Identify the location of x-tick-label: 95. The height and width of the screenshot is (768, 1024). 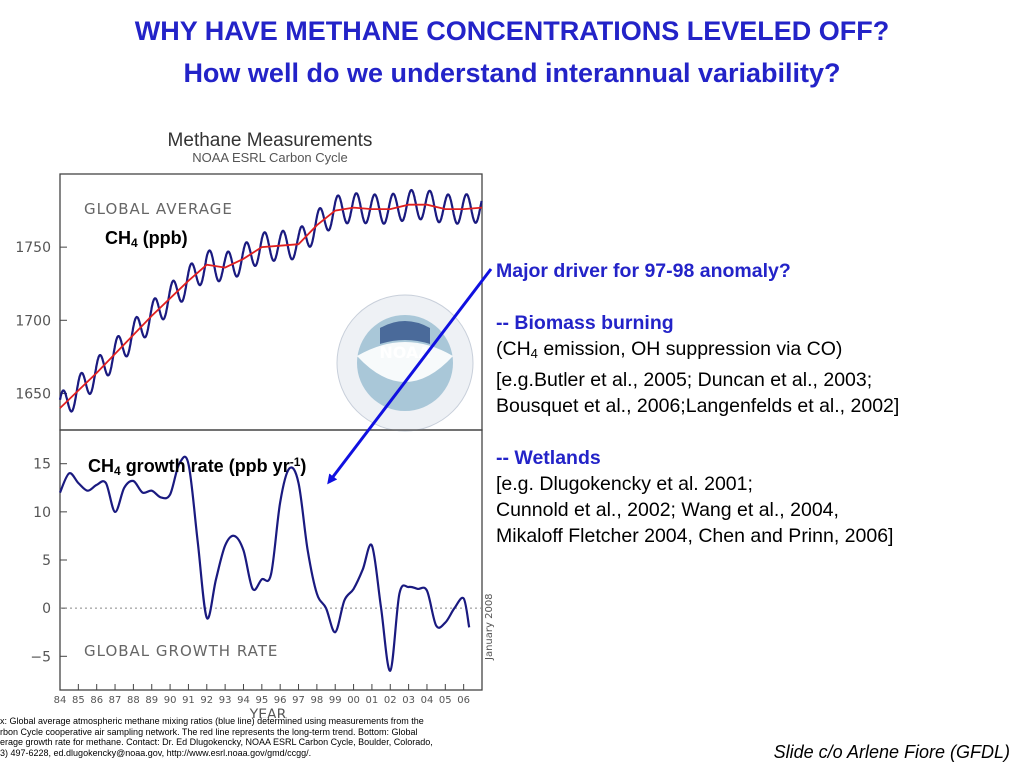
(261, 700).